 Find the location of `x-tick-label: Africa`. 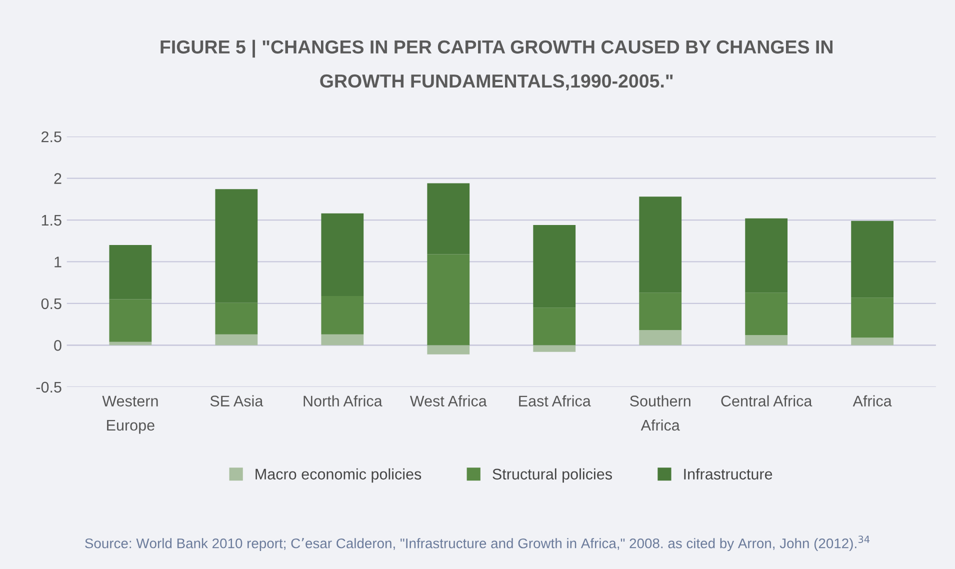

x-tick-label: Africa is located at coordinates (872, 400).